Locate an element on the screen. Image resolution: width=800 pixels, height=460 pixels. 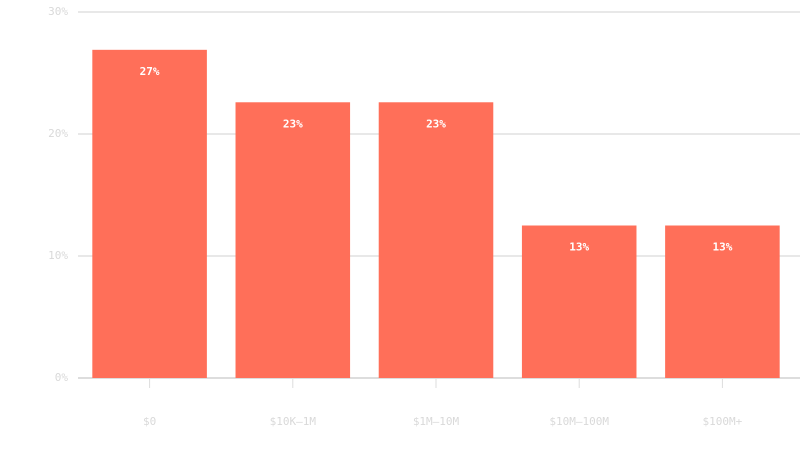
value-label: 27% is located at coordinates (150, 71).